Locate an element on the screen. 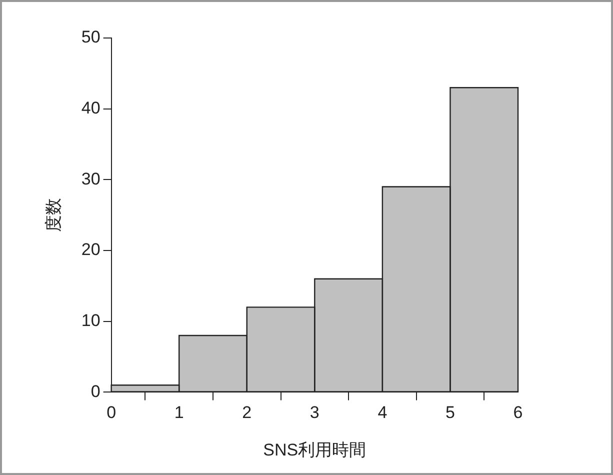 Image resolution: width=613 pixels, height=475 pixels. y-tick-label: 10 is located at coordinates (90, 320).